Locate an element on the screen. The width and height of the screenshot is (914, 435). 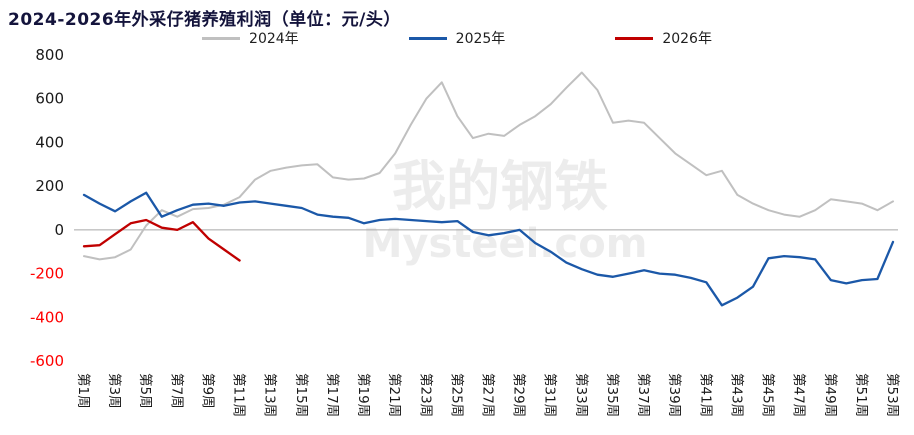
y-tick-label: 200 is located at coordinates (49, 186).